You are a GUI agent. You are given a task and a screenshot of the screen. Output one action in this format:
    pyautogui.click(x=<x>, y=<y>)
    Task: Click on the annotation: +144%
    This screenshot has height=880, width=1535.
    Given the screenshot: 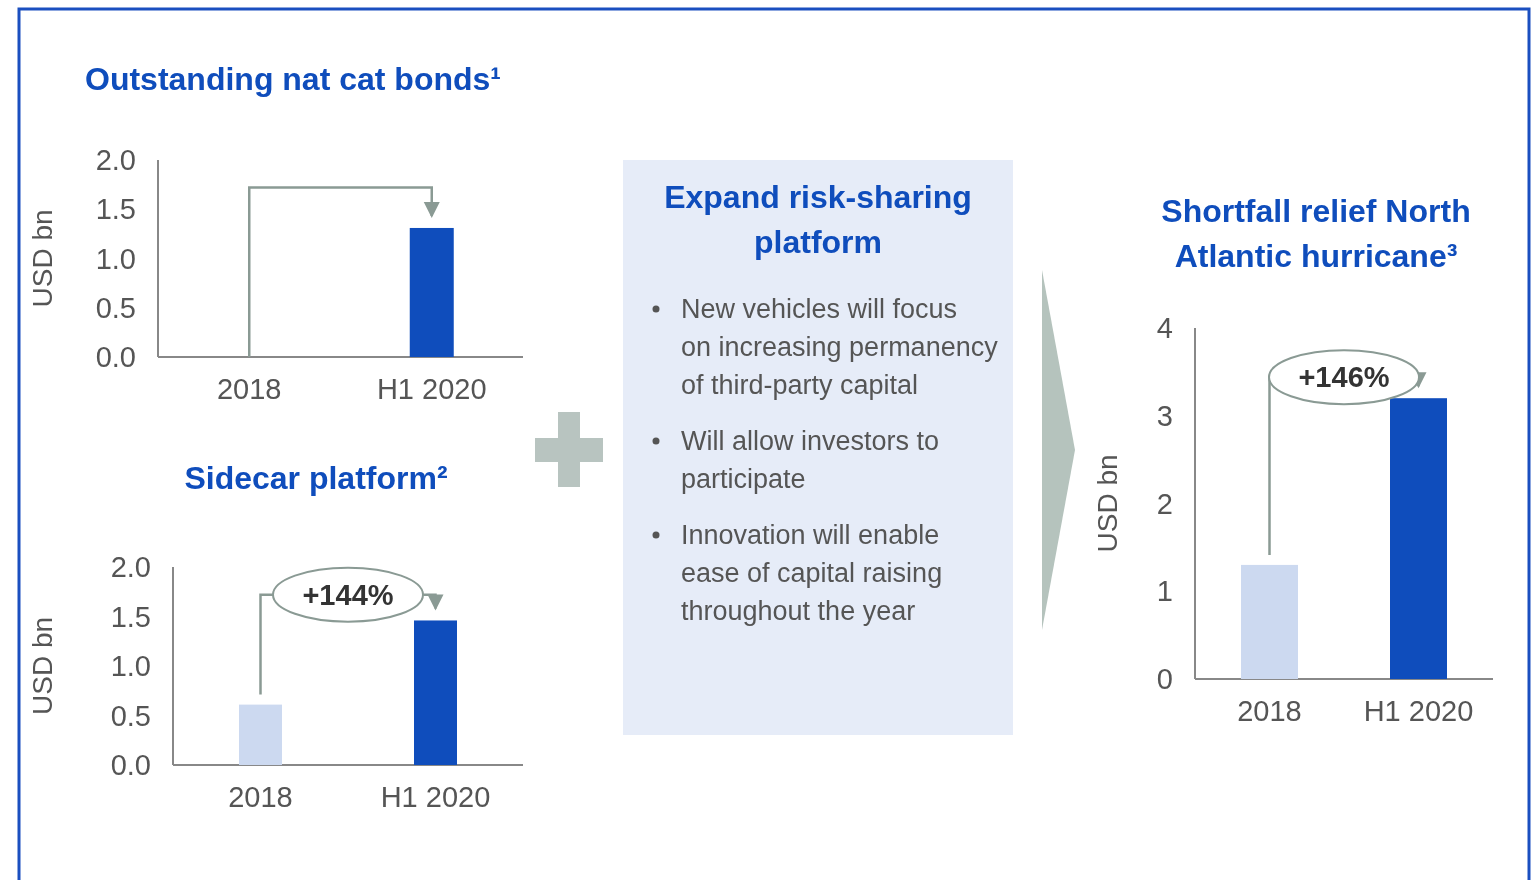 What is the action you would take?
    pyautogui.click(x=348, y=594)
    